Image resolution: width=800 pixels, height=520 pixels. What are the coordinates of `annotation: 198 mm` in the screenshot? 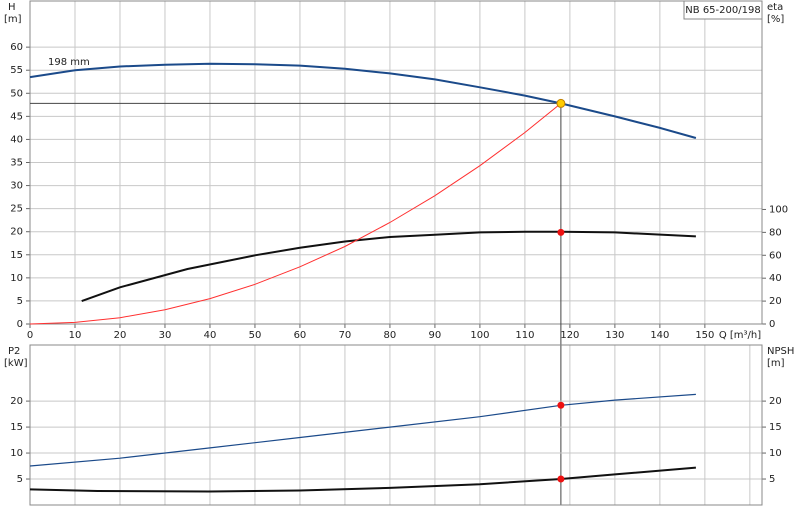 It's located at (69, 62).